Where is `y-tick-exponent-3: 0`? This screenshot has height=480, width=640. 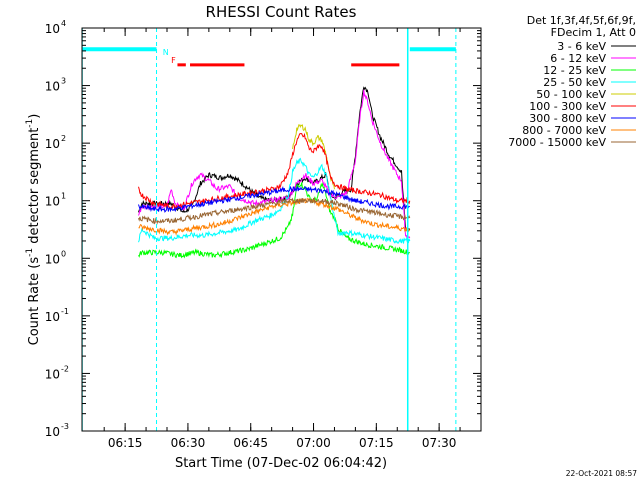 y-tick-exponent-3: 0 is located at coordinates (63, 253).